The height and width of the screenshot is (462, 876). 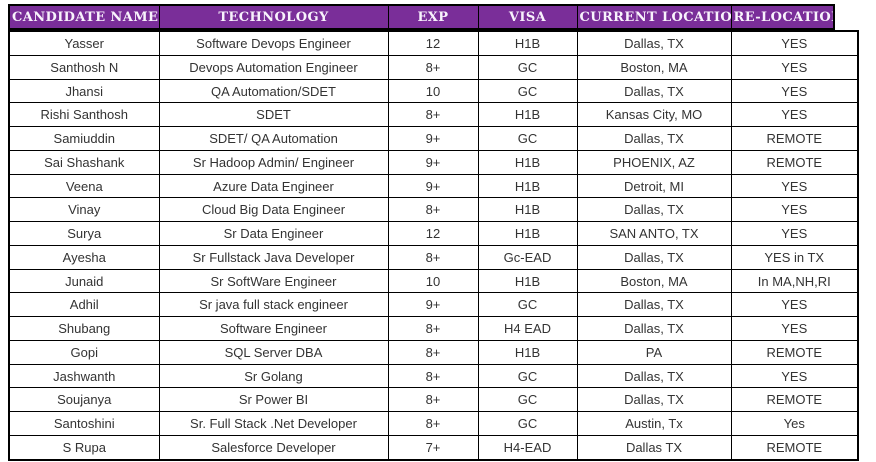 What do you see at coordinates (84, 67) in the screenshot?
I see `cell-candidate-name: Santhosh N` at bounding box center [84, 67].